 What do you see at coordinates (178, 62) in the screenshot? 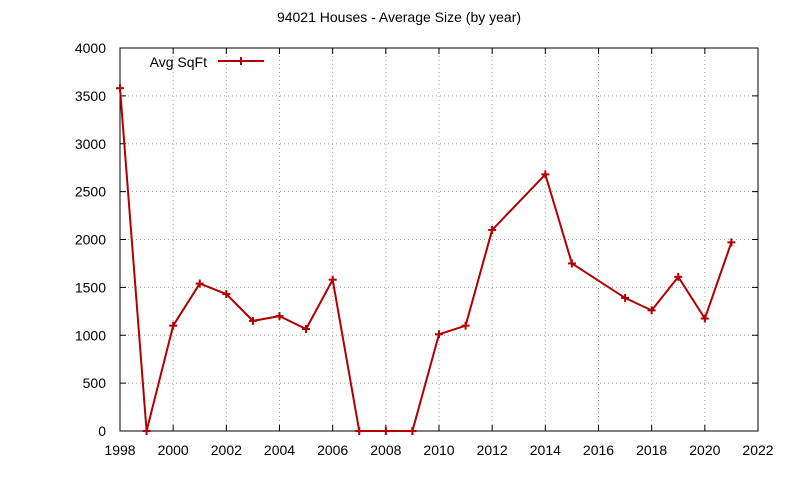
I see `legend-label-avg-sqft: Avg SqFt` at bounding box center [178, 62].